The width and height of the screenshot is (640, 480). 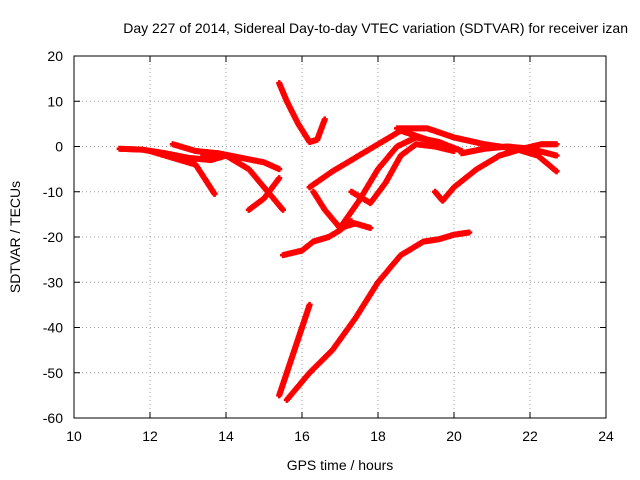 I want to click on x-tick-label: 22, so click(x=530, y=436).